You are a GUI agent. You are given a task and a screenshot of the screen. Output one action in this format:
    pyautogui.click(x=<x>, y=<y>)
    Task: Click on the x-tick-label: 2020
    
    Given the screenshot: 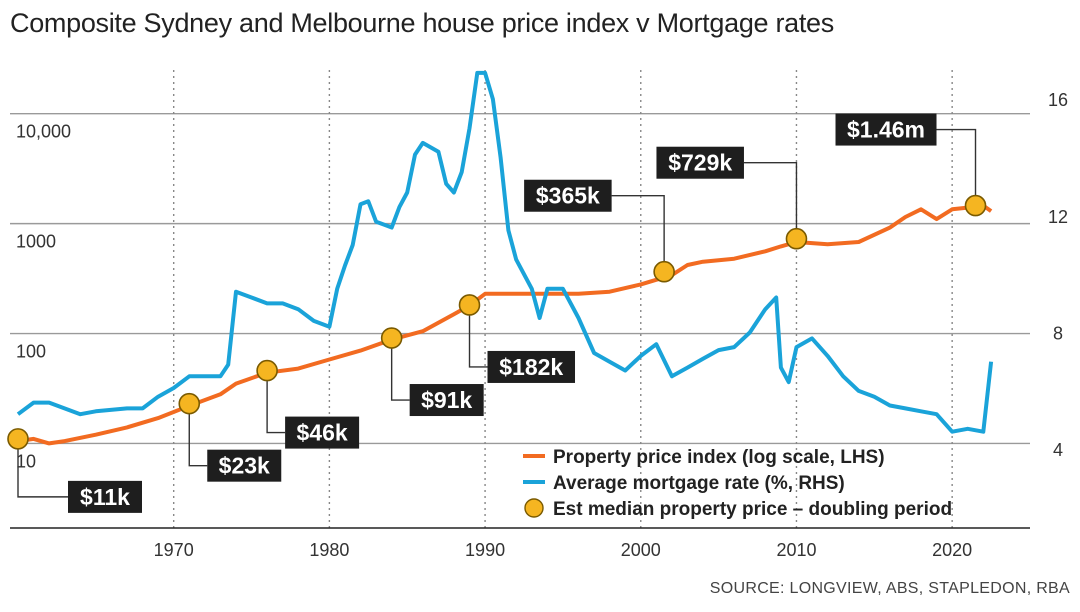 What is the action you would take?
    pyautogui.click(x=952, y=550)
    